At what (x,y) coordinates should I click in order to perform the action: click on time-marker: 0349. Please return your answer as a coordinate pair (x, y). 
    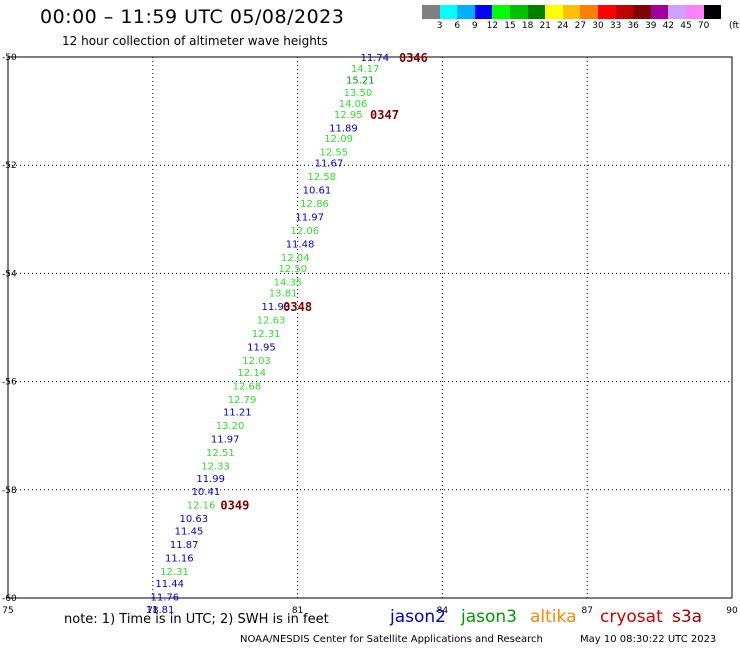
    Looking at the image, I should click on (234, 505).